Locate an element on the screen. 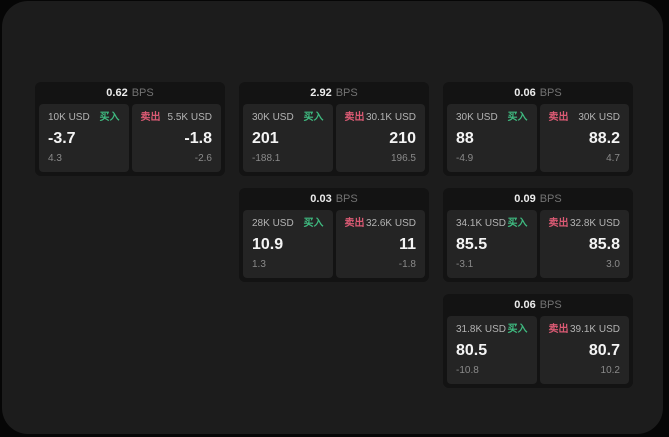 The height and width of the screenshot is (437, 669). sell-amount: 30K USD is located at coordinates (599, 117).